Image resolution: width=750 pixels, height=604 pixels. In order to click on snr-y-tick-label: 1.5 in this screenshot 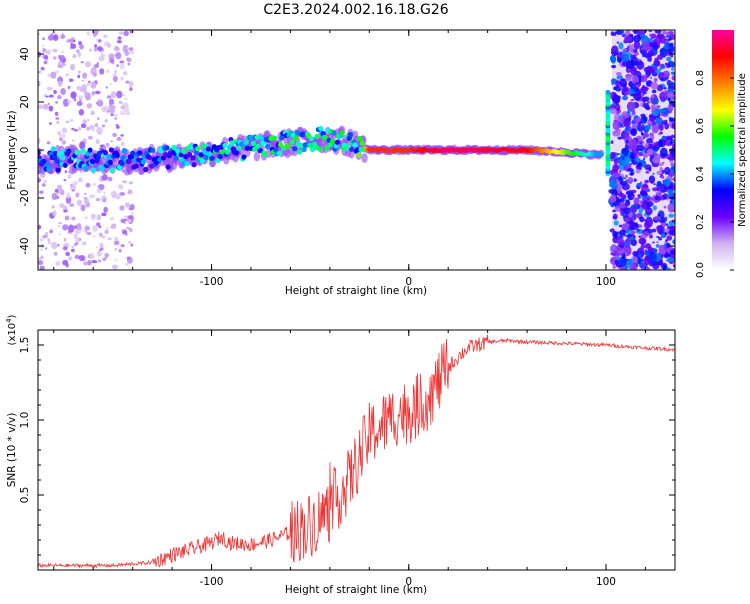, I will do `click(25, 345)`.